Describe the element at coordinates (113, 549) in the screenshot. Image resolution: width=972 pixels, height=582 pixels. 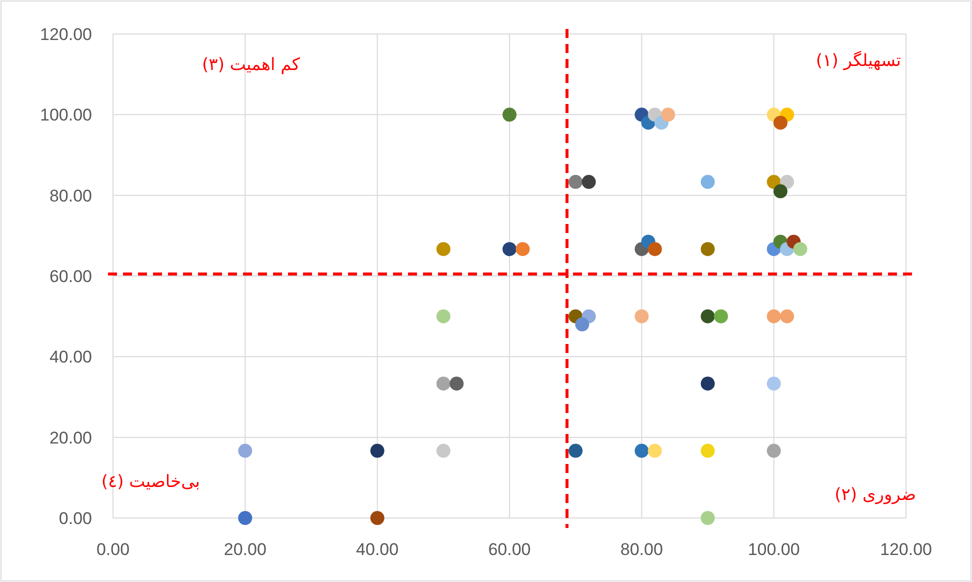
I see `x-tick-label: 0.00` at that location.